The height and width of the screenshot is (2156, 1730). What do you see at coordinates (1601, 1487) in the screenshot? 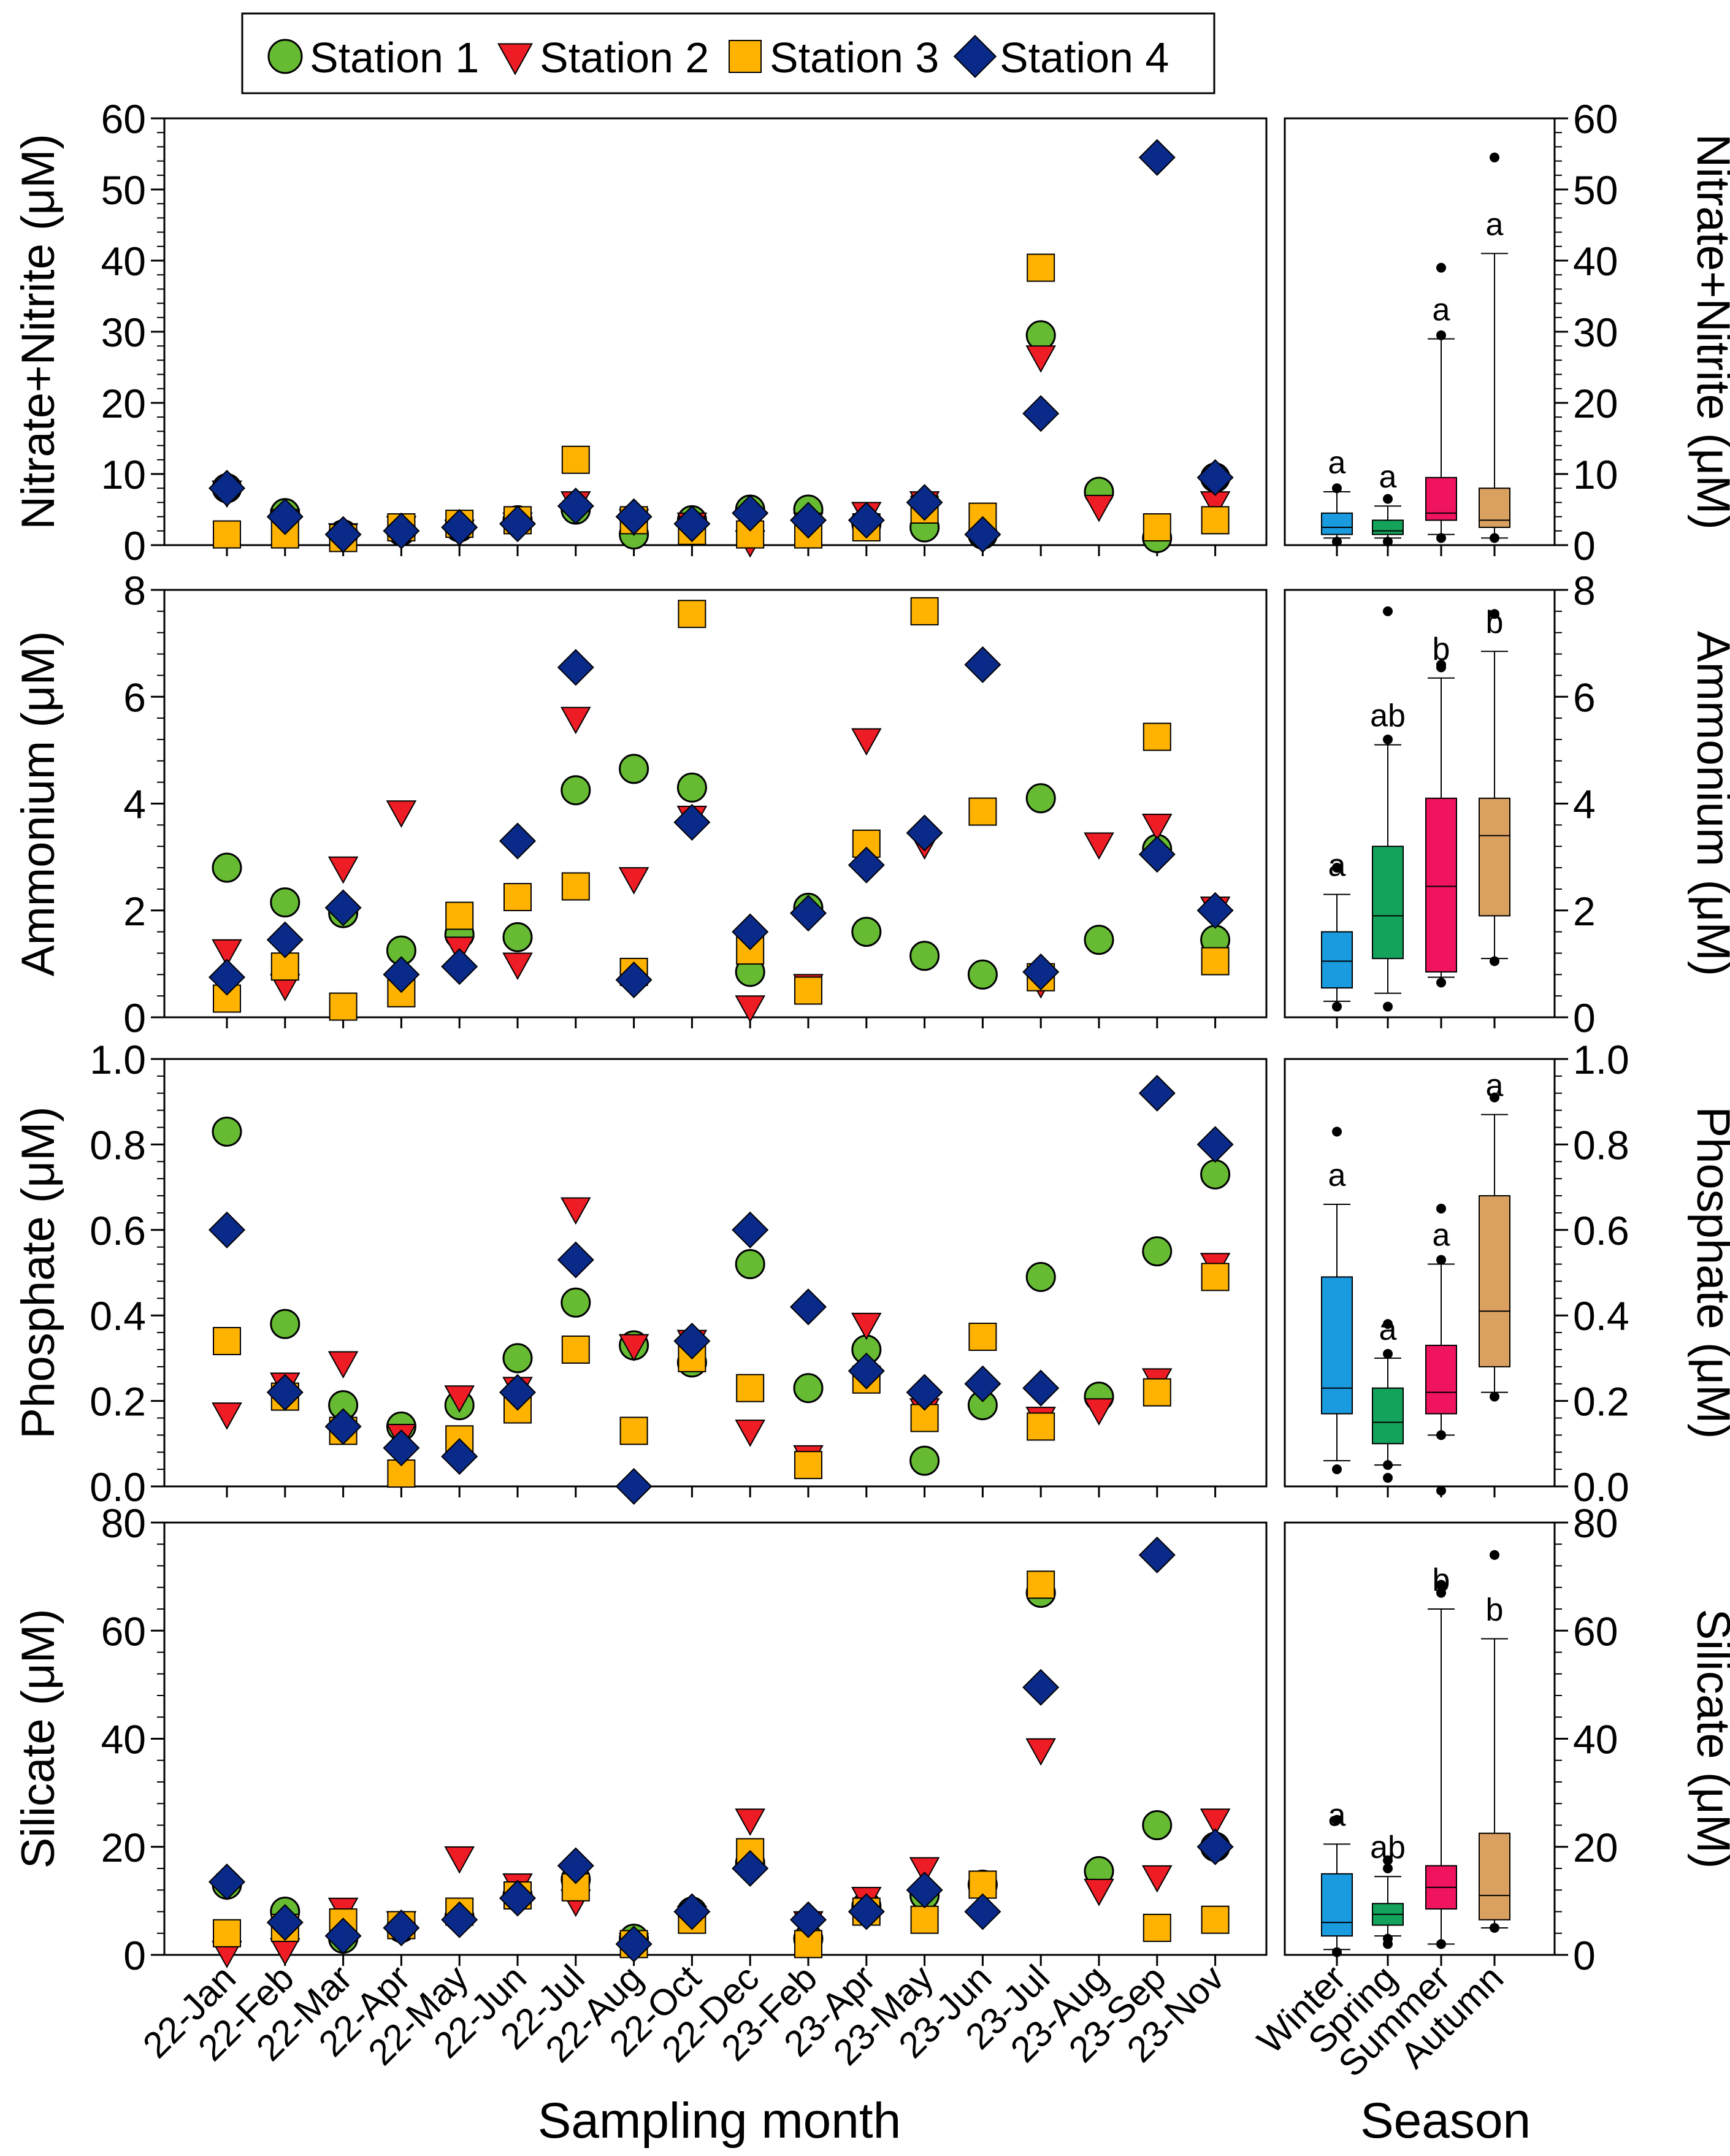
I see `season-y-tick-label: 0.0` at bounding box center [1601, 1487].